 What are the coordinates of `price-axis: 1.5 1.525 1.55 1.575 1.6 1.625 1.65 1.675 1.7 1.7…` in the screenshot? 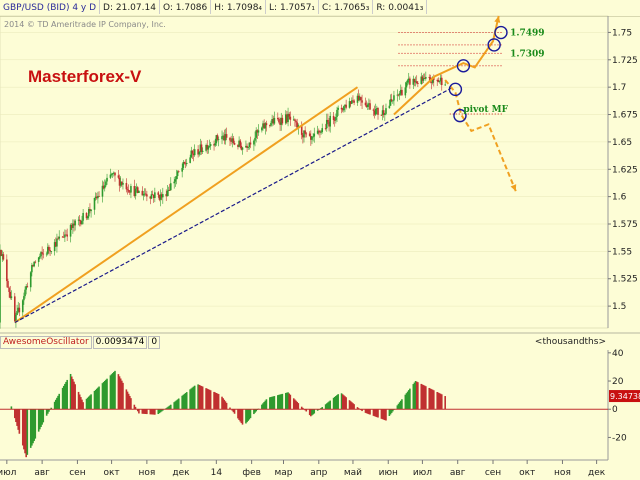 It's located at (622, 172).